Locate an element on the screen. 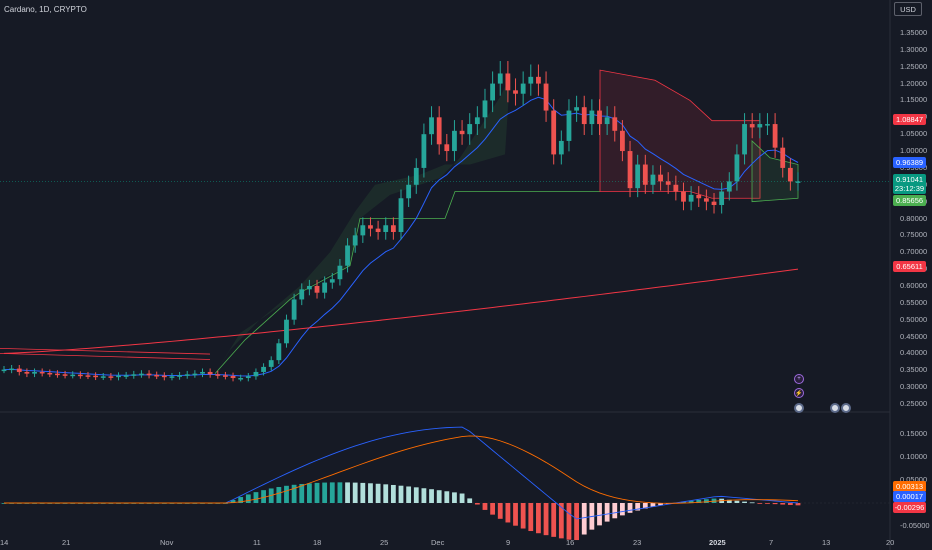  macd-line is located at coordinates (401, 473).